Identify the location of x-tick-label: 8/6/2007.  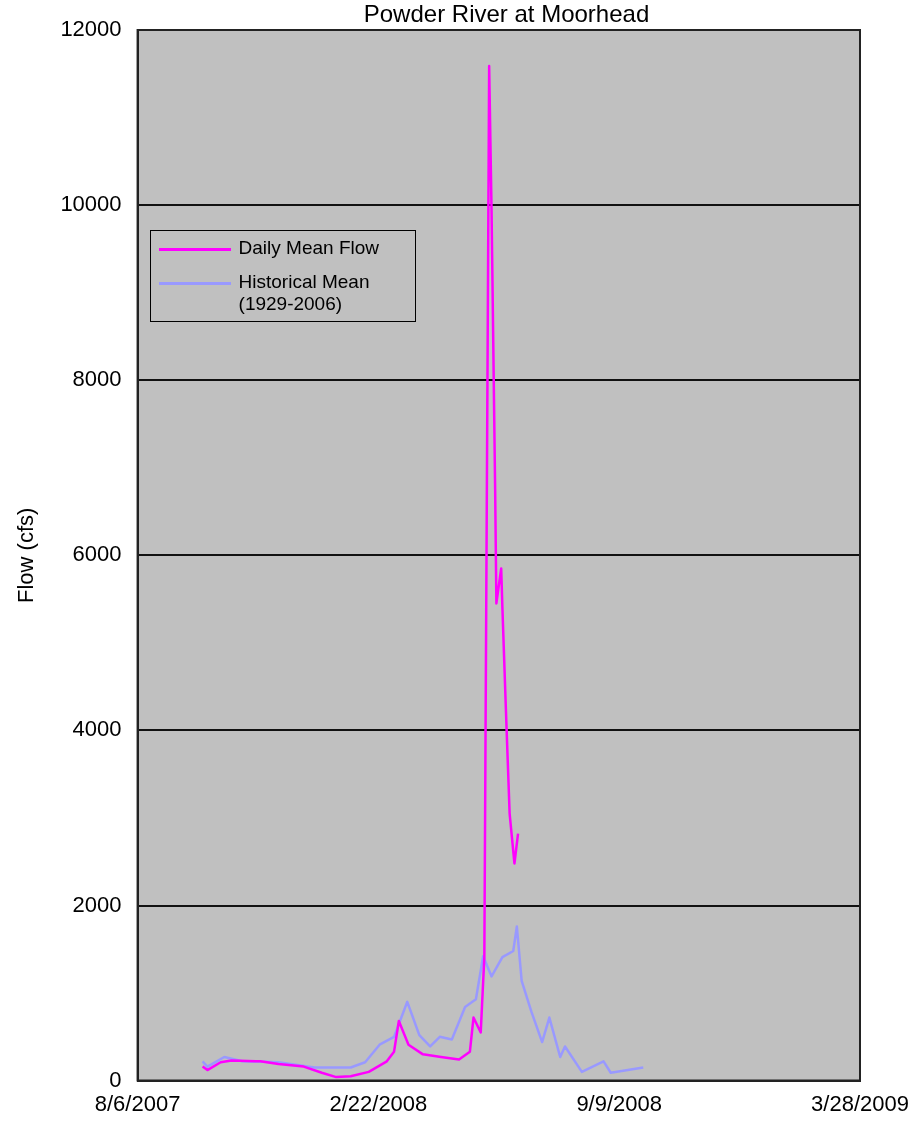
(137, 1103).